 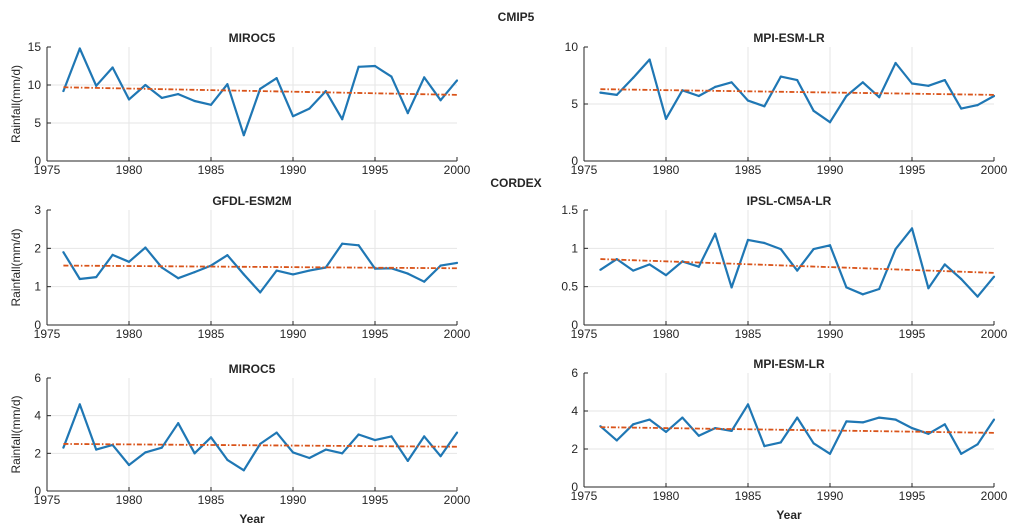 I want to click on y-tick-label: 1, so click(x=37, y=287).